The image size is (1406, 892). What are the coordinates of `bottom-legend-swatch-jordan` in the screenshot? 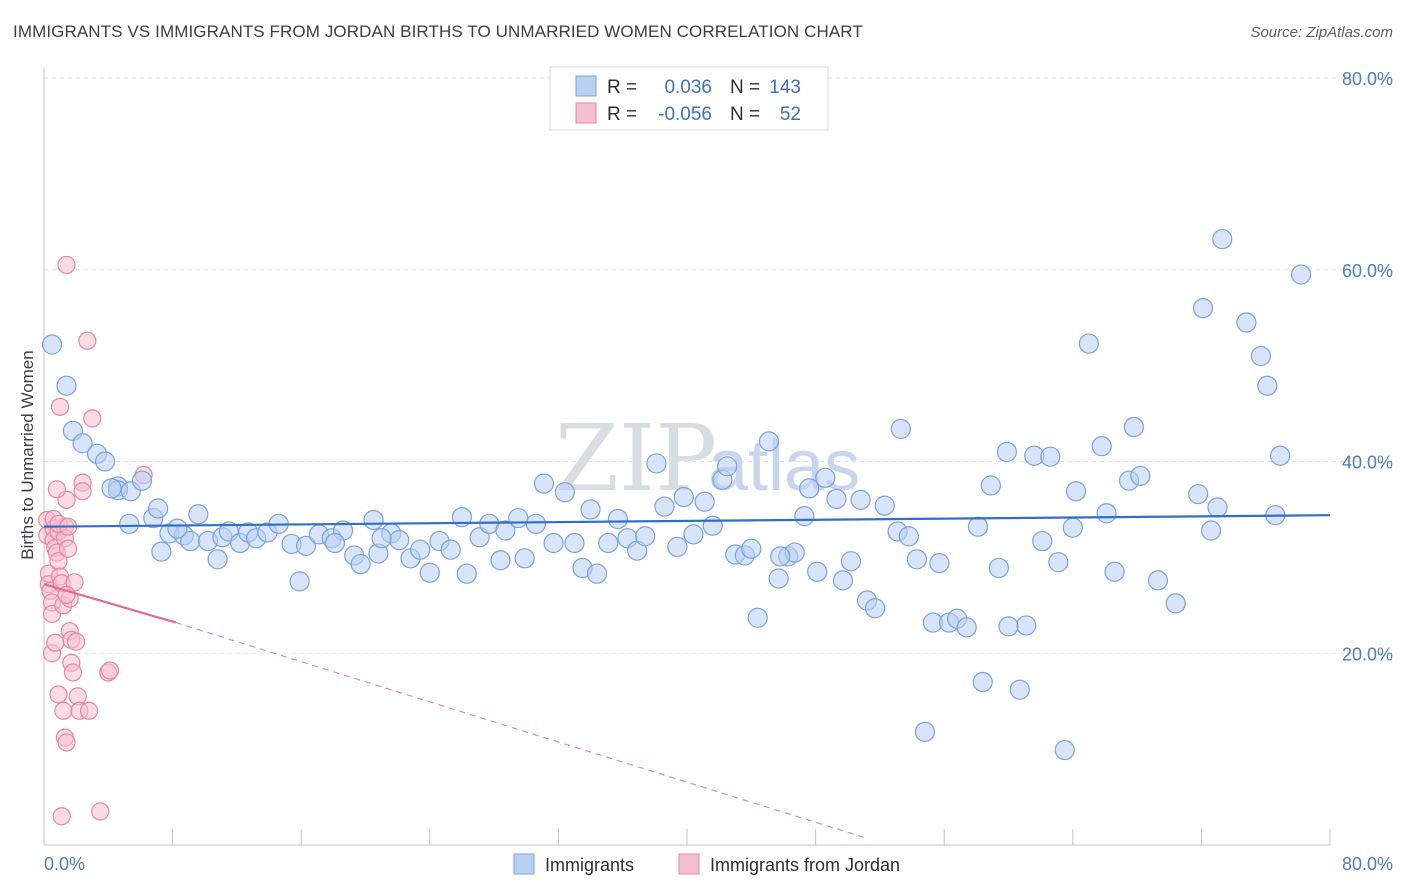 It's located at (689, 864).